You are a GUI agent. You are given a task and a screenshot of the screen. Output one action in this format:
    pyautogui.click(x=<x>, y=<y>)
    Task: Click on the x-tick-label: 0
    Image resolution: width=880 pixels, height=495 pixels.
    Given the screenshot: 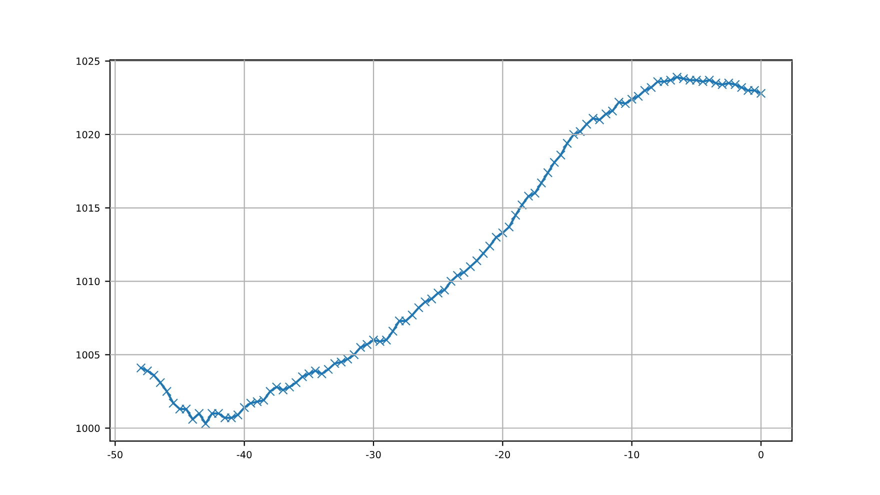 What is the action you would take?
    pyautogui.click(x=761, y=454)
    